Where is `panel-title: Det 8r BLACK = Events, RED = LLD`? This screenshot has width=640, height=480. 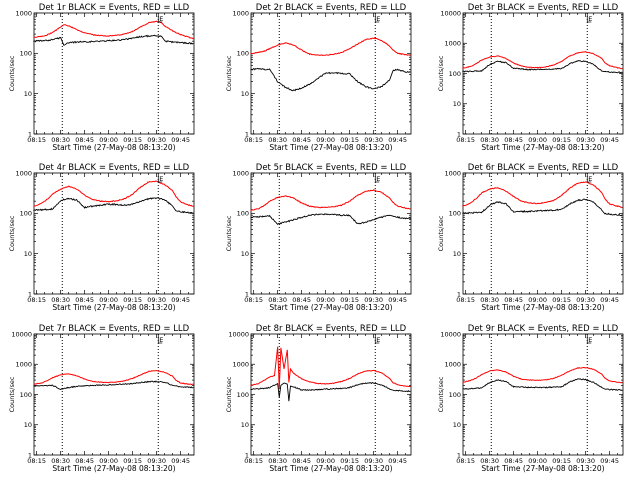 panel-title: Det 8r BLACK = Events, RED = LLD is located at coordinates (331, 329).